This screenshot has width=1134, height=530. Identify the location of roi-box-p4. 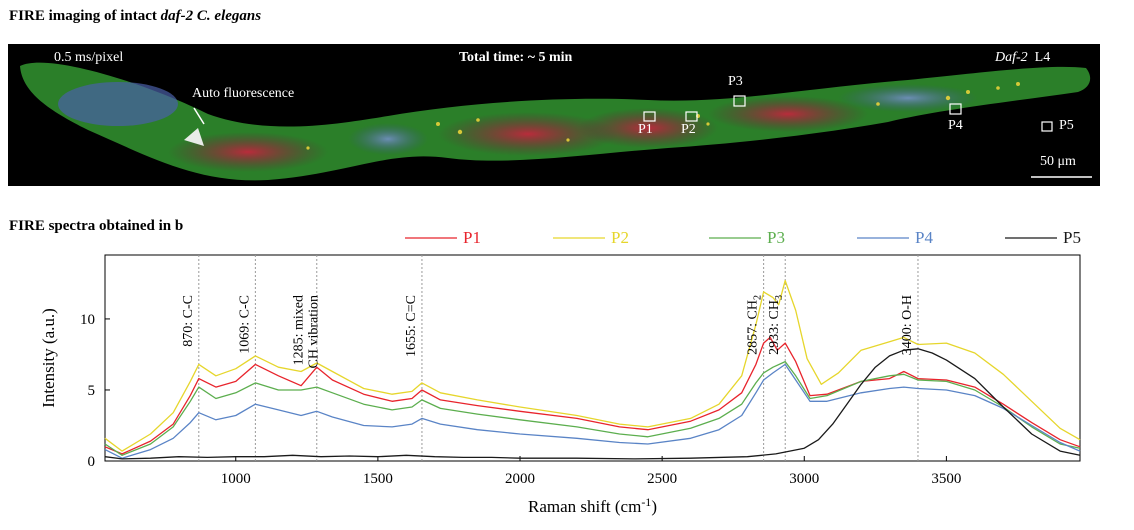
(955, 109).